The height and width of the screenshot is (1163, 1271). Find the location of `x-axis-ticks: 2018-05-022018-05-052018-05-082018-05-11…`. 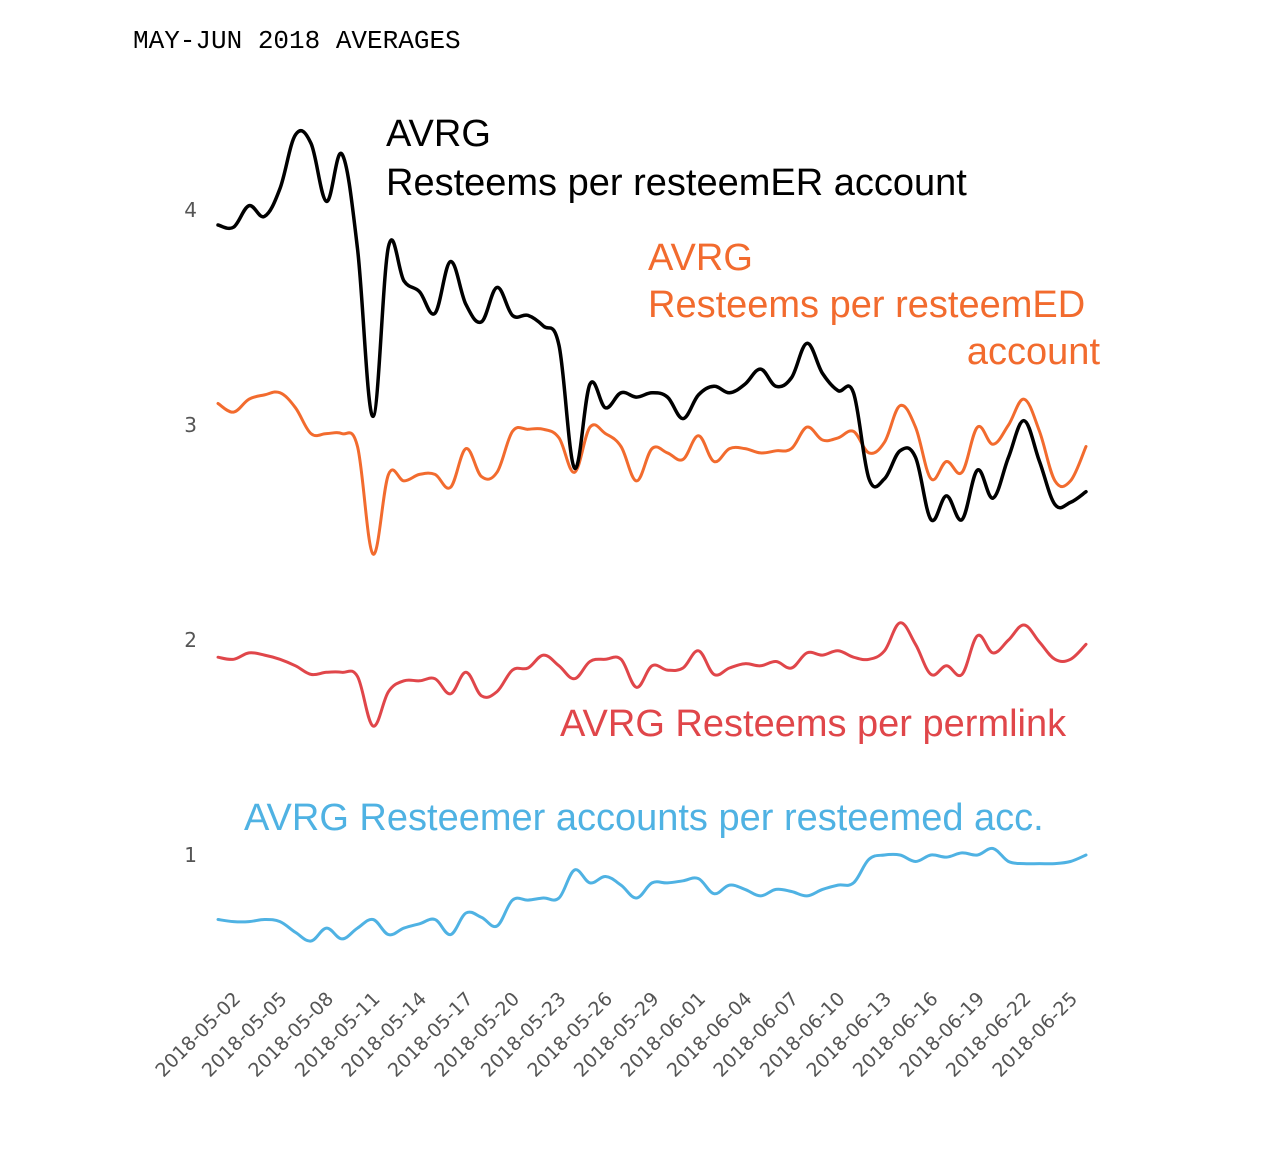

x-axis-ticks: 2018-05-022018-05-052018-05-082018-05-11… is located at coordinates (616, 1035).